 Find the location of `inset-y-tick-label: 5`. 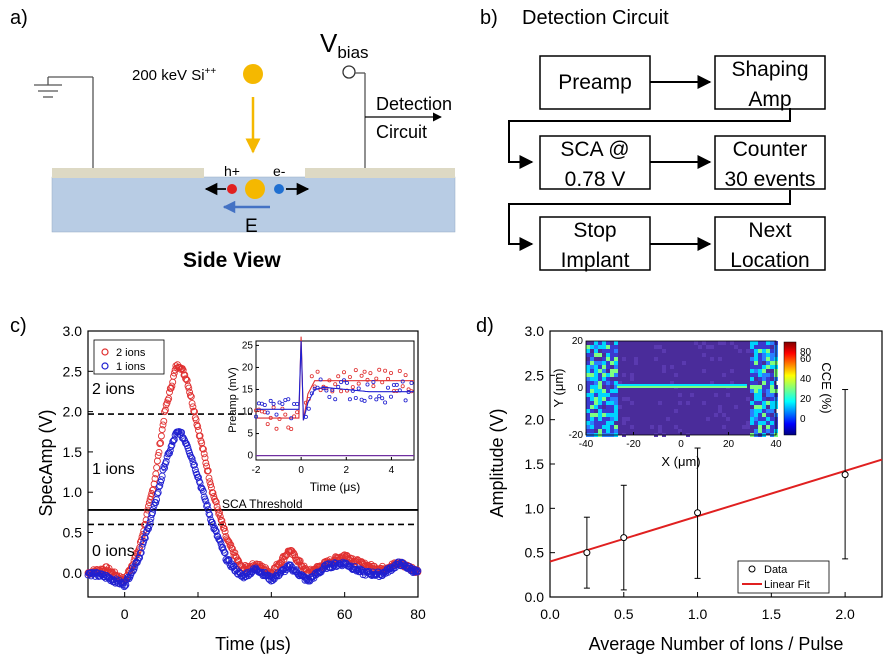

inset-y-tick-label: 5 is located at coordinates (250, 434).